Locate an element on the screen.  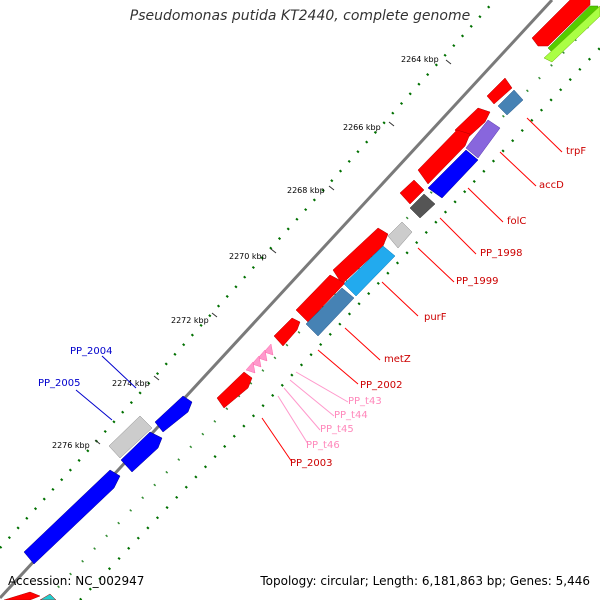
label-metZ: metZ is located at coordinates (397, 359).